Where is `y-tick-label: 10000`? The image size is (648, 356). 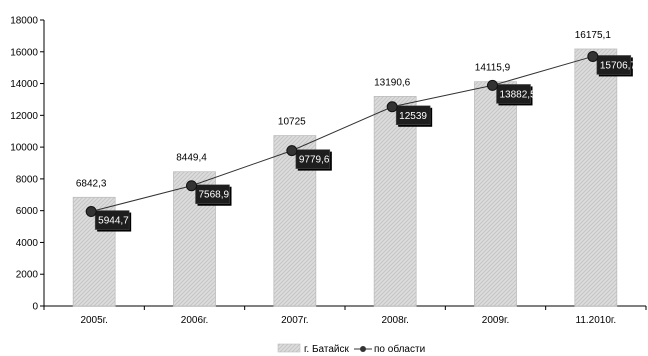
y-tick-label: 10000 is located at coordinates (24, 148).